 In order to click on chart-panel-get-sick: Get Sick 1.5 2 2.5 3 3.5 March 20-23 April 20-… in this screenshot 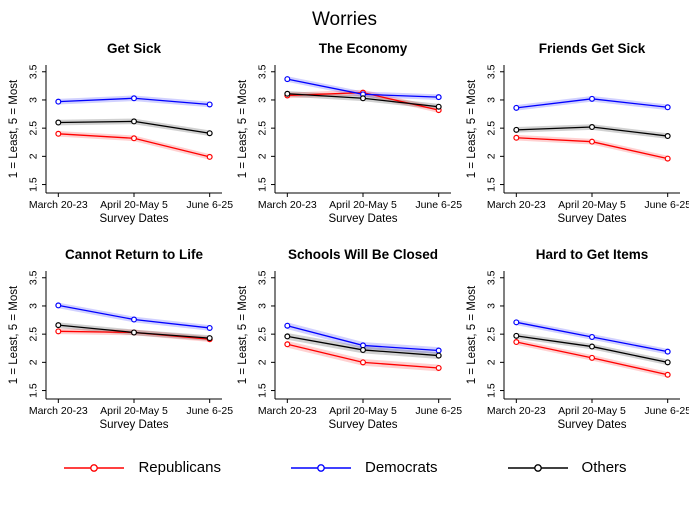, I will do `click(116, 135)`.